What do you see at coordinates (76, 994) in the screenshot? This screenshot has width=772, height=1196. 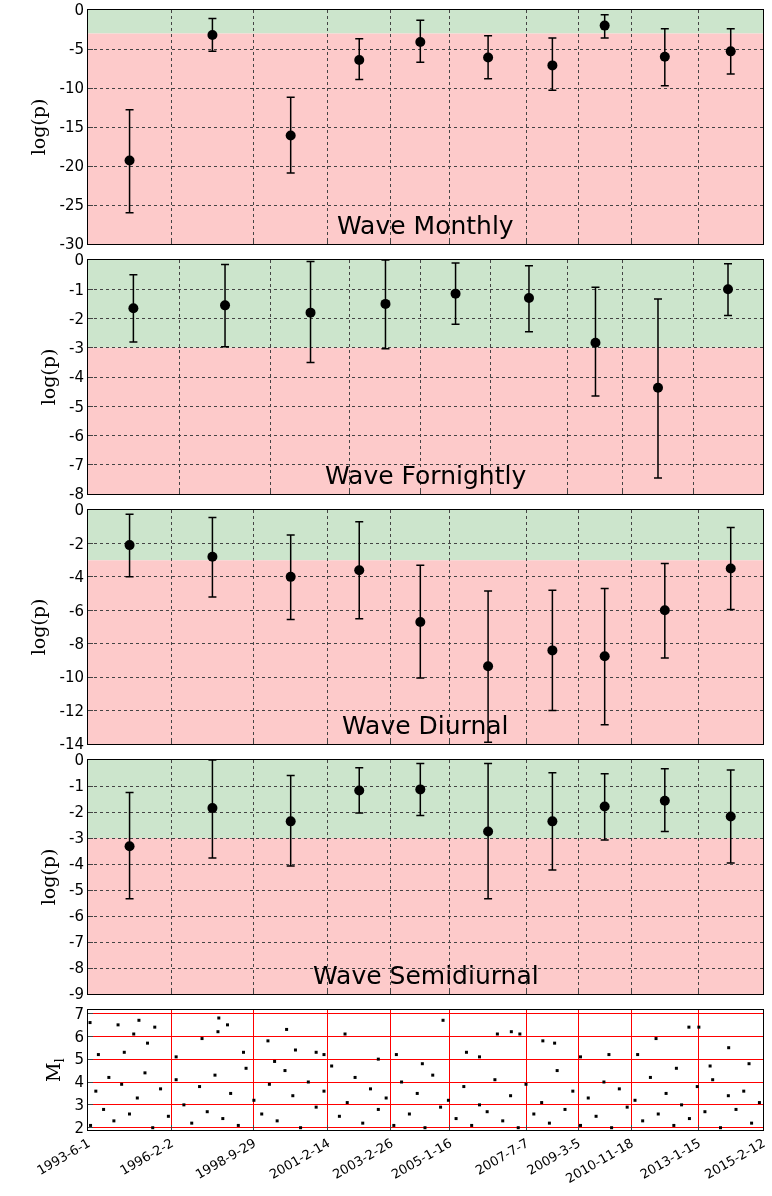 I see `y-tick-label: -9` at bounding box center [76, 994].